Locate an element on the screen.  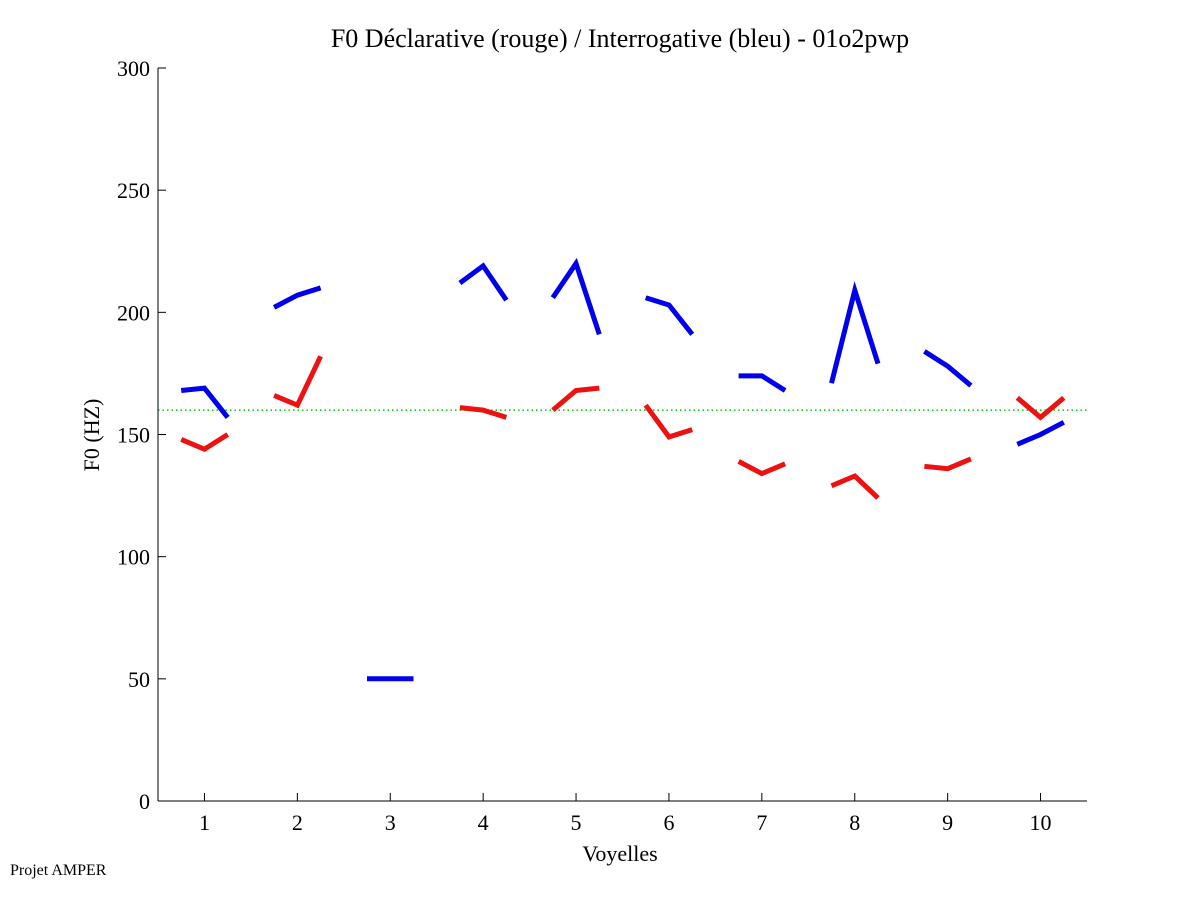
x-tick-label-9: 9 is located at coordinates (947, 822).